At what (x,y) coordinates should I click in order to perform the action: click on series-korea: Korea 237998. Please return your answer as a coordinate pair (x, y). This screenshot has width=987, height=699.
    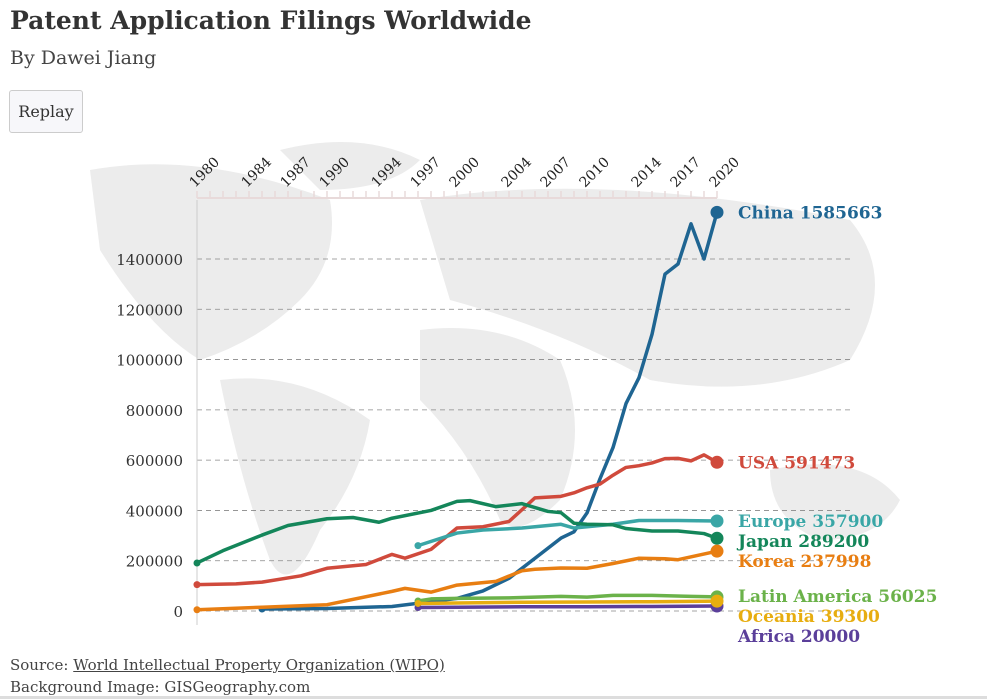
    Looking at the image, I should click on (532, 579).